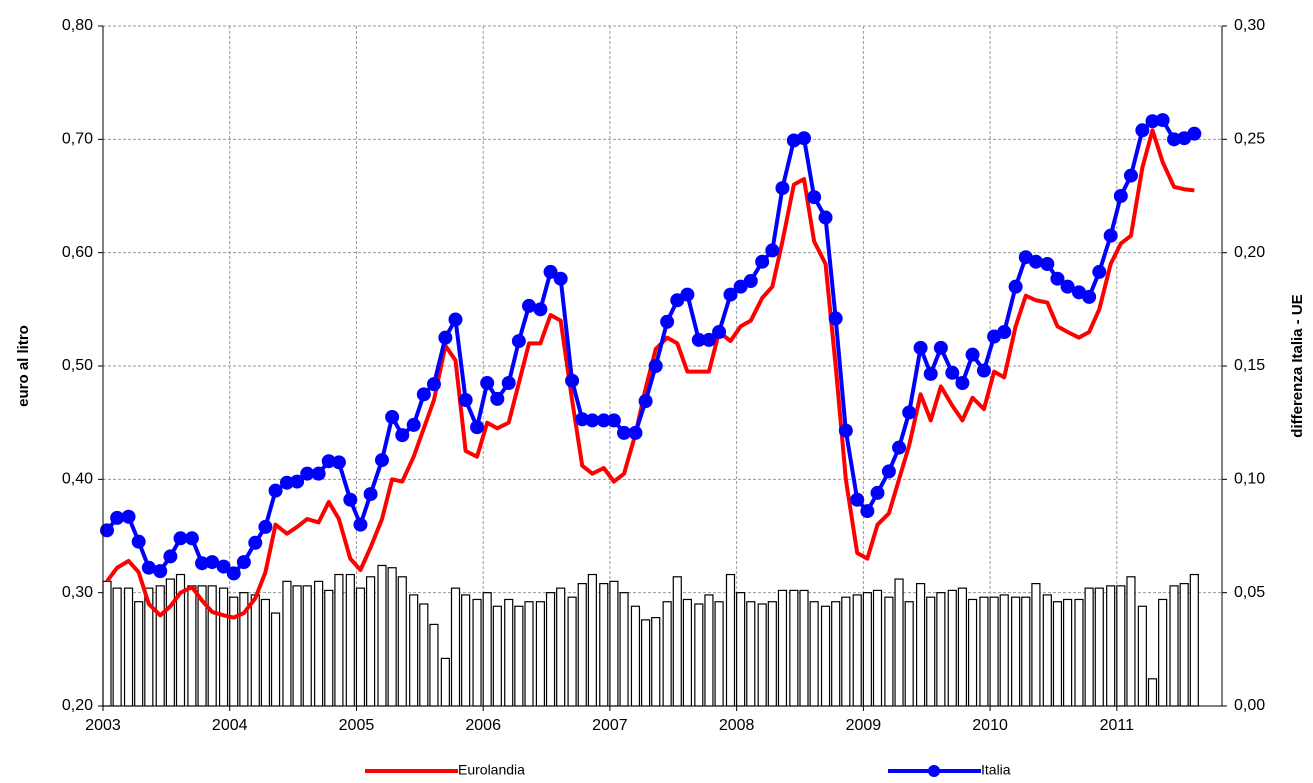  I want to click on x-tick-label: 2003, so click(103, 725).